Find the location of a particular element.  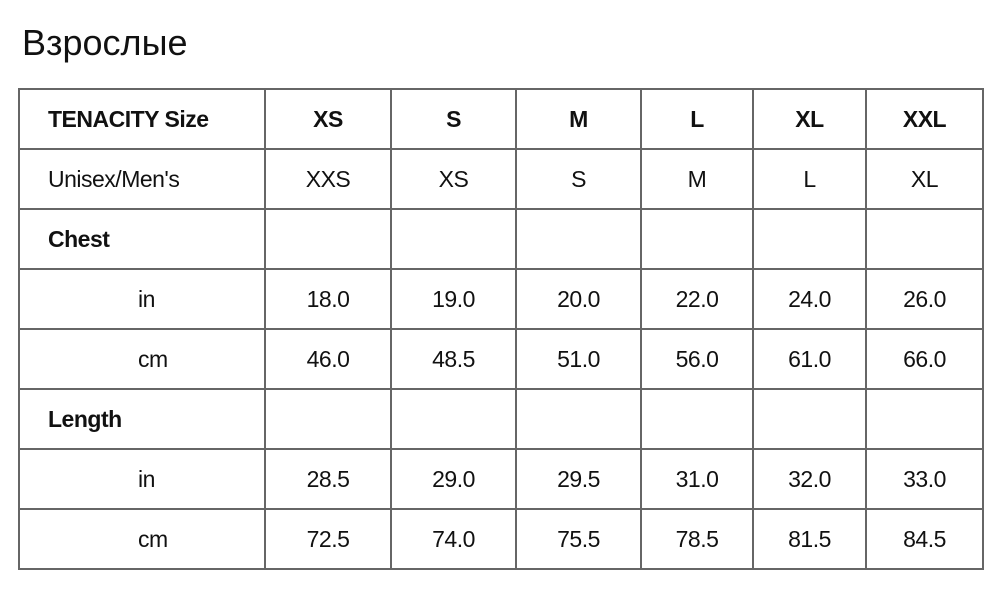

table-cell: 29.5 is located at coordinates (578, 479).